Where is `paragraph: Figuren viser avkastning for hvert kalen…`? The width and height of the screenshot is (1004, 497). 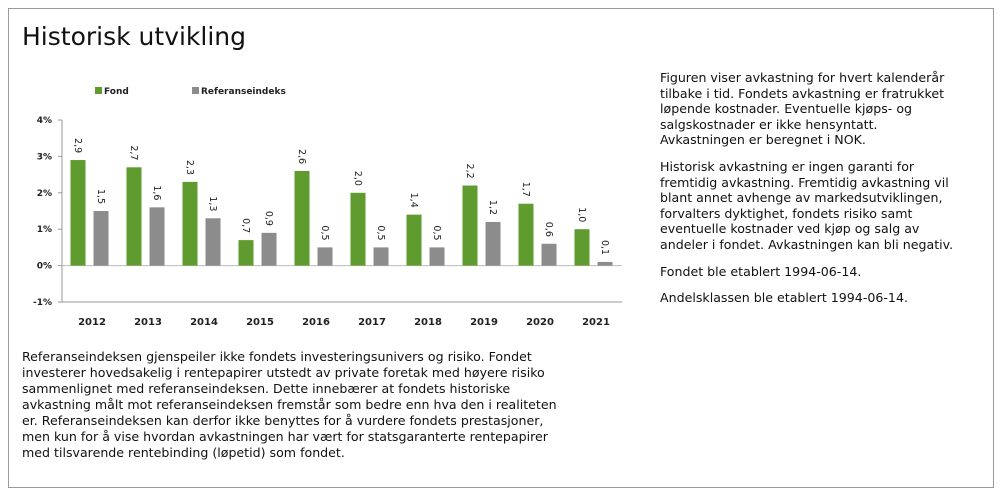
paragraph: Figuren viser avkastning for hvert kalen… is located at coordinates (825, 109).